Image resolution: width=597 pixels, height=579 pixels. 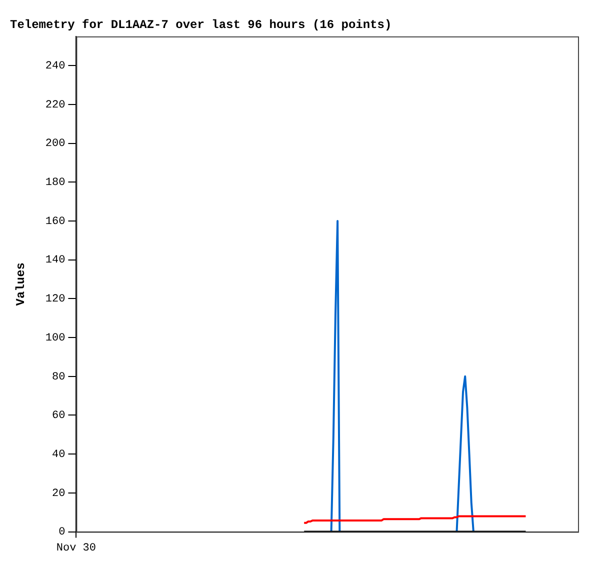 What do you see at coordinates (59, 377) in the screenshot?
I see `y-tick-label: 80` at bounding box center [59, 377].